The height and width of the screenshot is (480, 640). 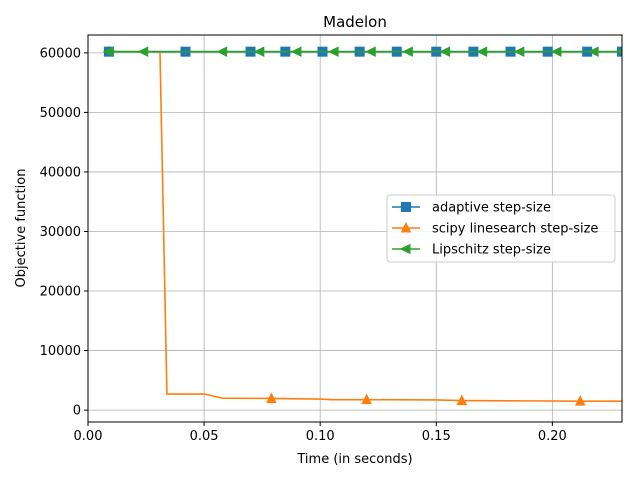 I want to click on legend-entry: adaptive step-size, so click(x=471, y=208).